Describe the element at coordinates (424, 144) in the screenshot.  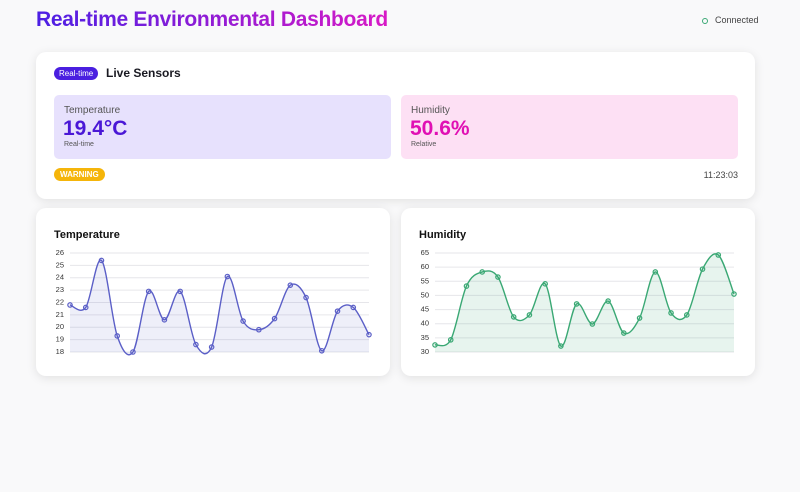
I see `sensor-note: Relative` at that location.